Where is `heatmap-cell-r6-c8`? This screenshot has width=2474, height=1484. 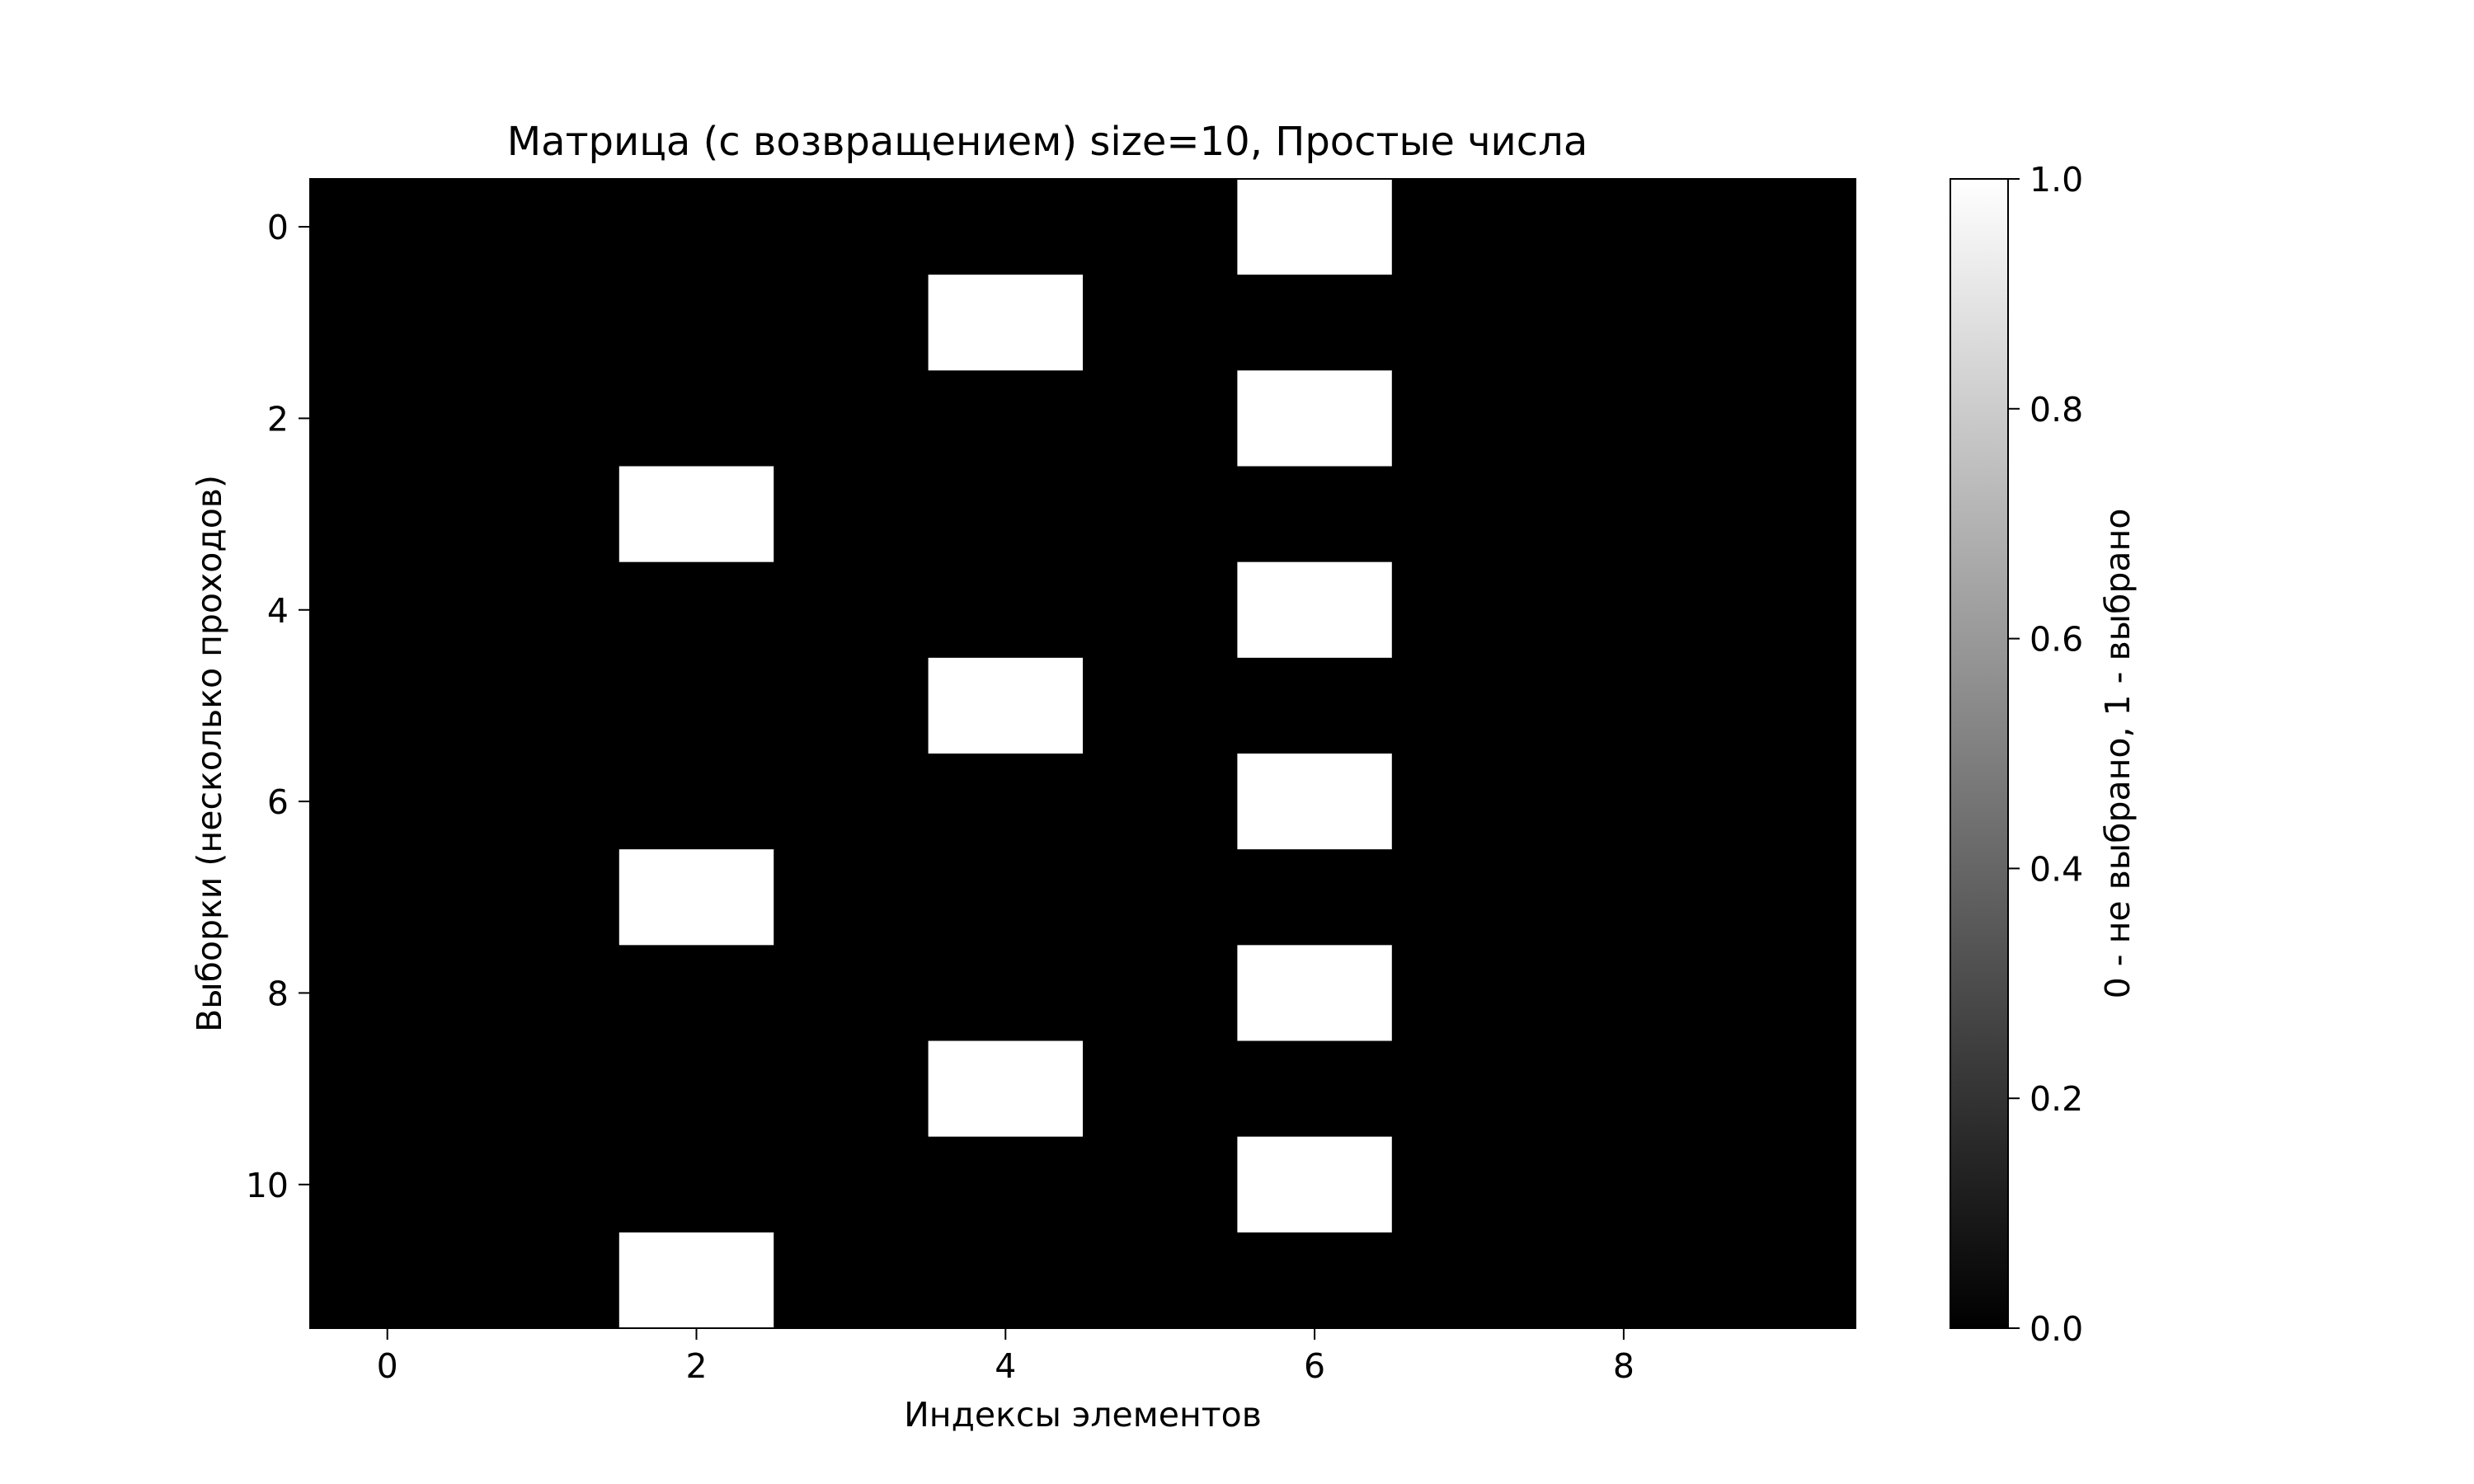
heatmap-cell-r6-c8 is located at coordinates (1624, 802).